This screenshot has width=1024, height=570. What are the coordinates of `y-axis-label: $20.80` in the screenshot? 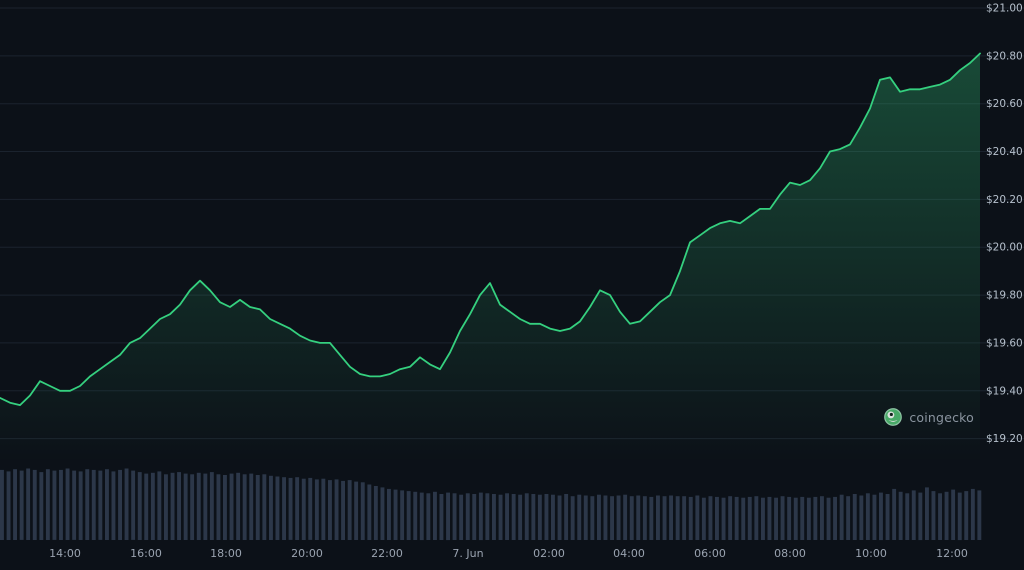 It's located at (1004, 56).